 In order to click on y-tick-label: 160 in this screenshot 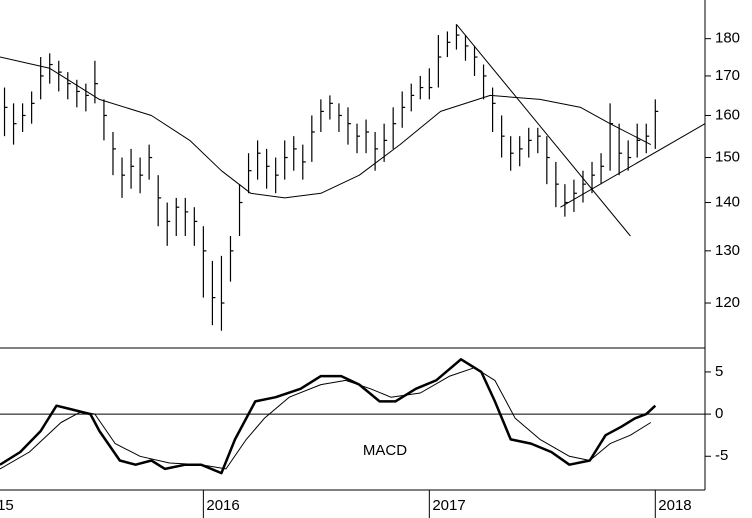, I will do `click(727, 114)`.